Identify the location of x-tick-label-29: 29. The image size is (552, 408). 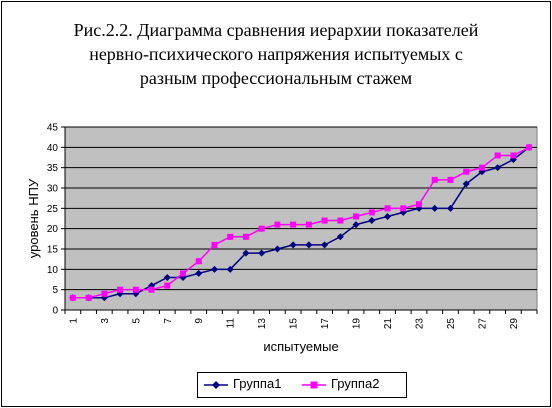
(514, 324).